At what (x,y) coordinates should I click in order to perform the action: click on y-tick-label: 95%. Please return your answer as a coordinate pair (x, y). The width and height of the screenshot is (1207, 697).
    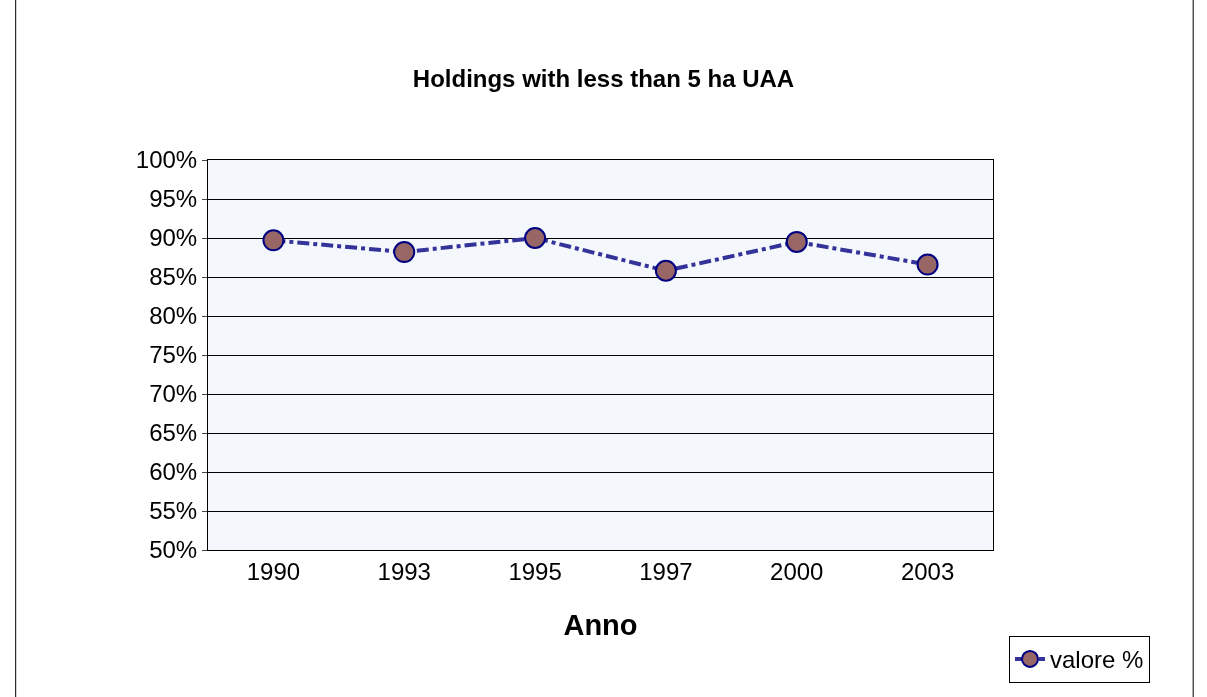
    Looking at the image, I should click on (173, 199).